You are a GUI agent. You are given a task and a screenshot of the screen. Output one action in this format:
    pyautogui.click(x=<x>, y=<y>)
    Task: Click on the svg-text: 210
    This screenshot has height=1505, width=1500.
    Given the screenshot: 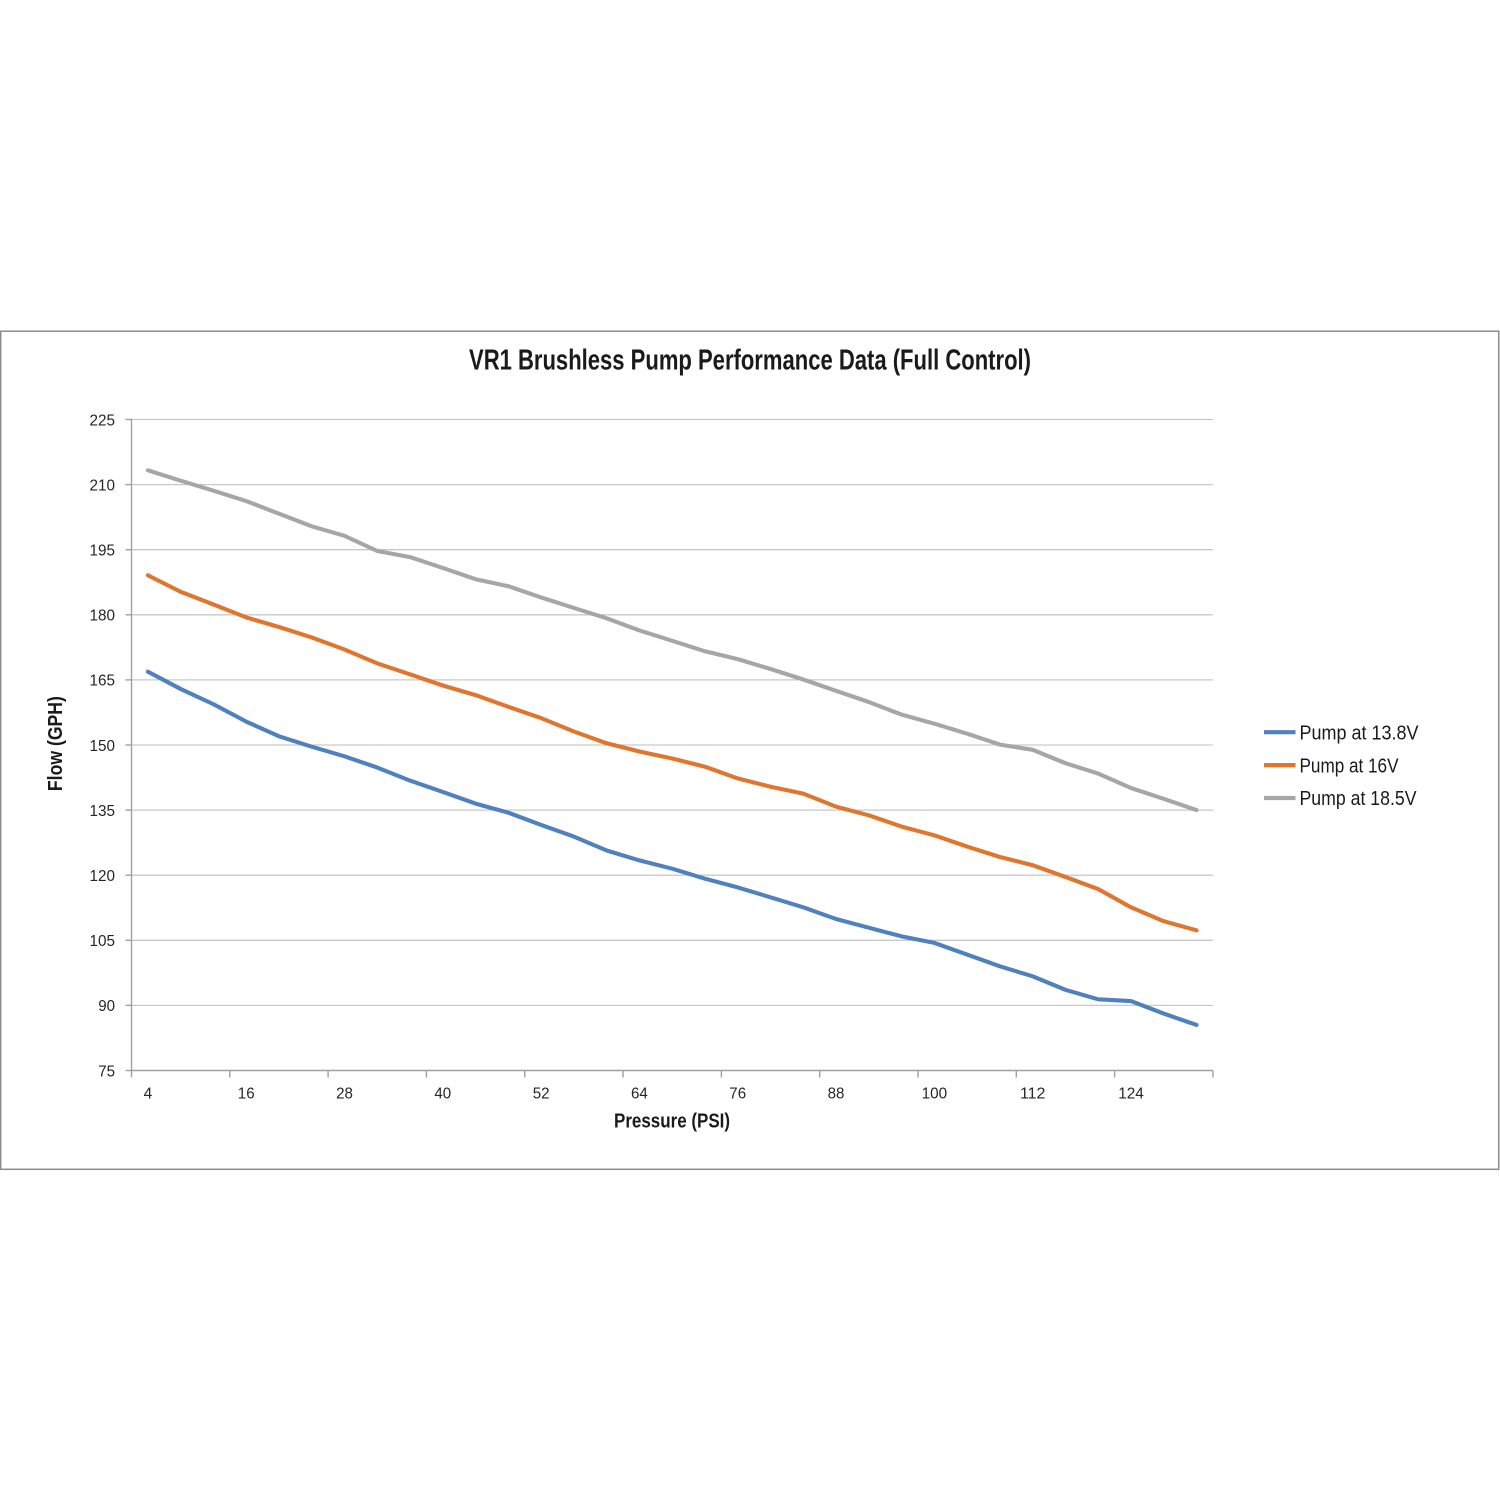 What is the action you would take?
    pyautogui.click(x=103, y=485)
    